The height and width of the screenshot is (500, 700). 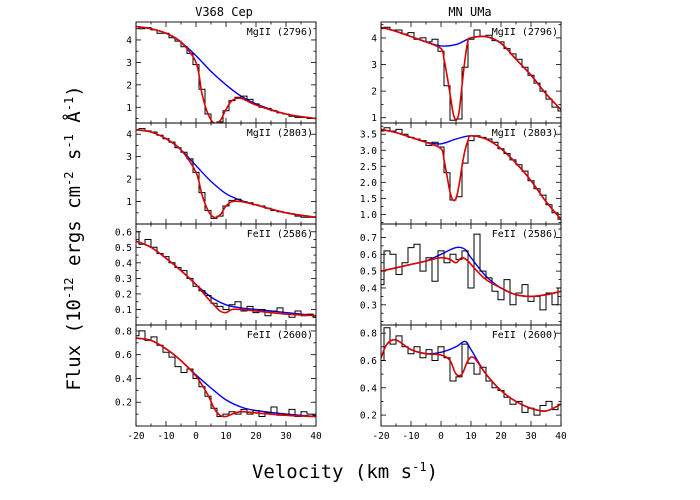 What do you see at coordinates (73, 237) in the screenshot?
I see `y-axis-title: Flux (10-12 ergs cm-2 s-1 Å-1)` at bounding box center [73, 237].